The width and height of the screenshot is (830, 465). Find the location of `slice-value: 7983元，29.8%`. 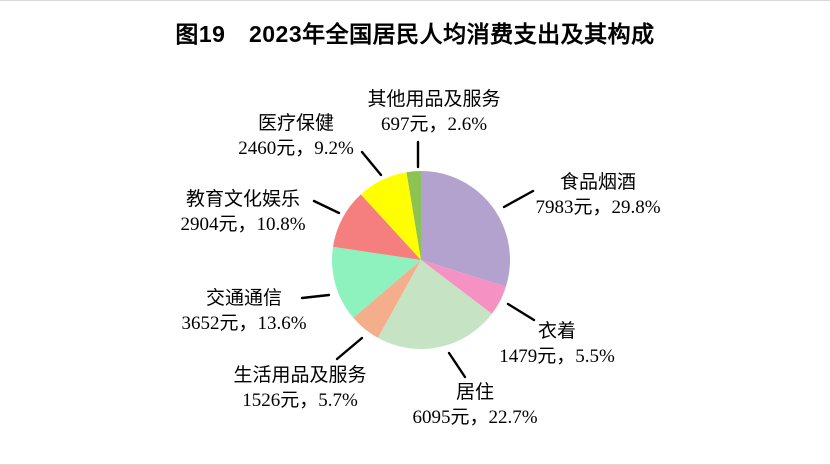

slice-value: 7983元，29.8% is located at coordinates (598, 207).